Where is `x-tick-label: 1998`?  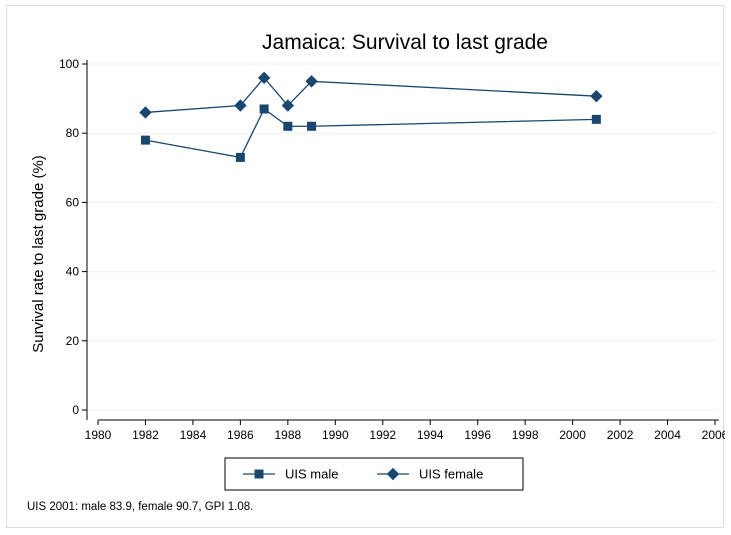 x-tick-label: 1998 is located at coordinates (525, 435).